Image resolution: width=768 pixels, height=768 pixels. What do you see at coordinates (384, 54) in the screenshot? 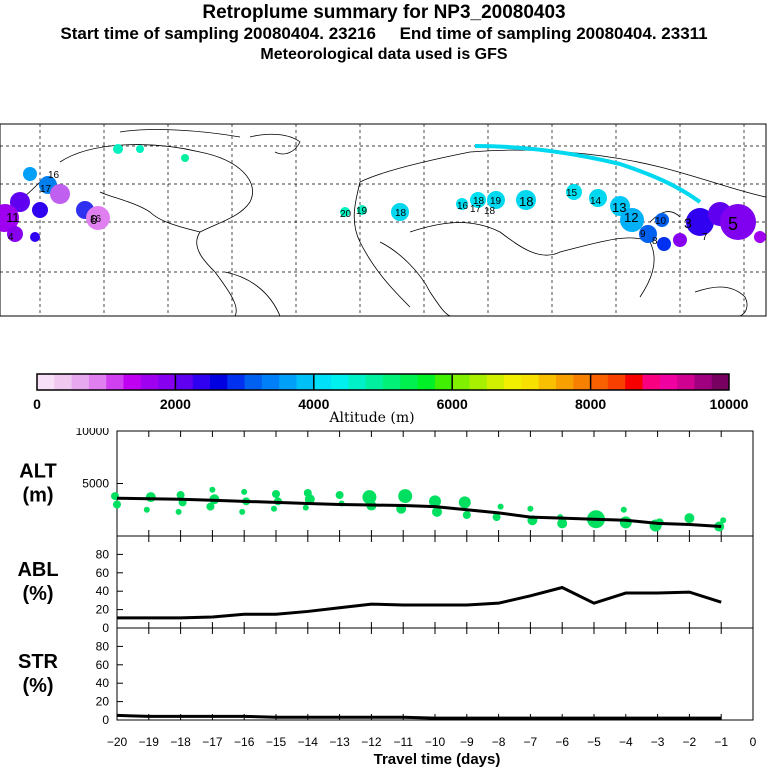
I see `met-data-note: Meteorological data used is GFS` at bounding box center [384, 54].